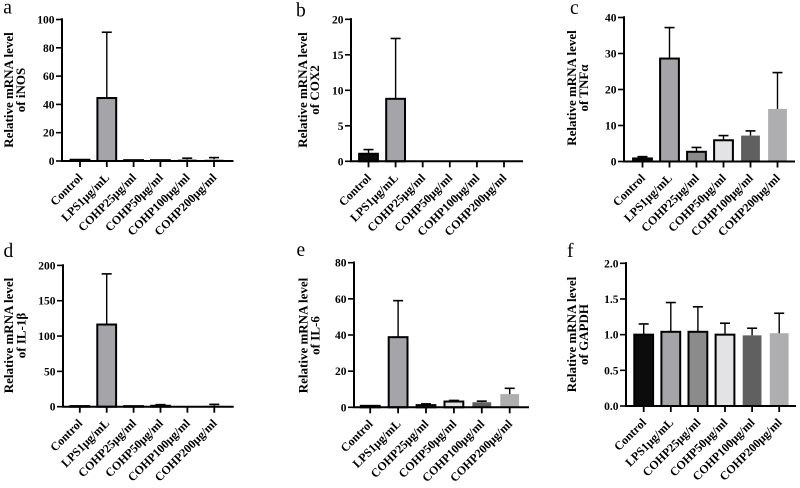 The width and height of the screenshot is (800, 488). I want to click on svg-text: b, so click(301, 11).